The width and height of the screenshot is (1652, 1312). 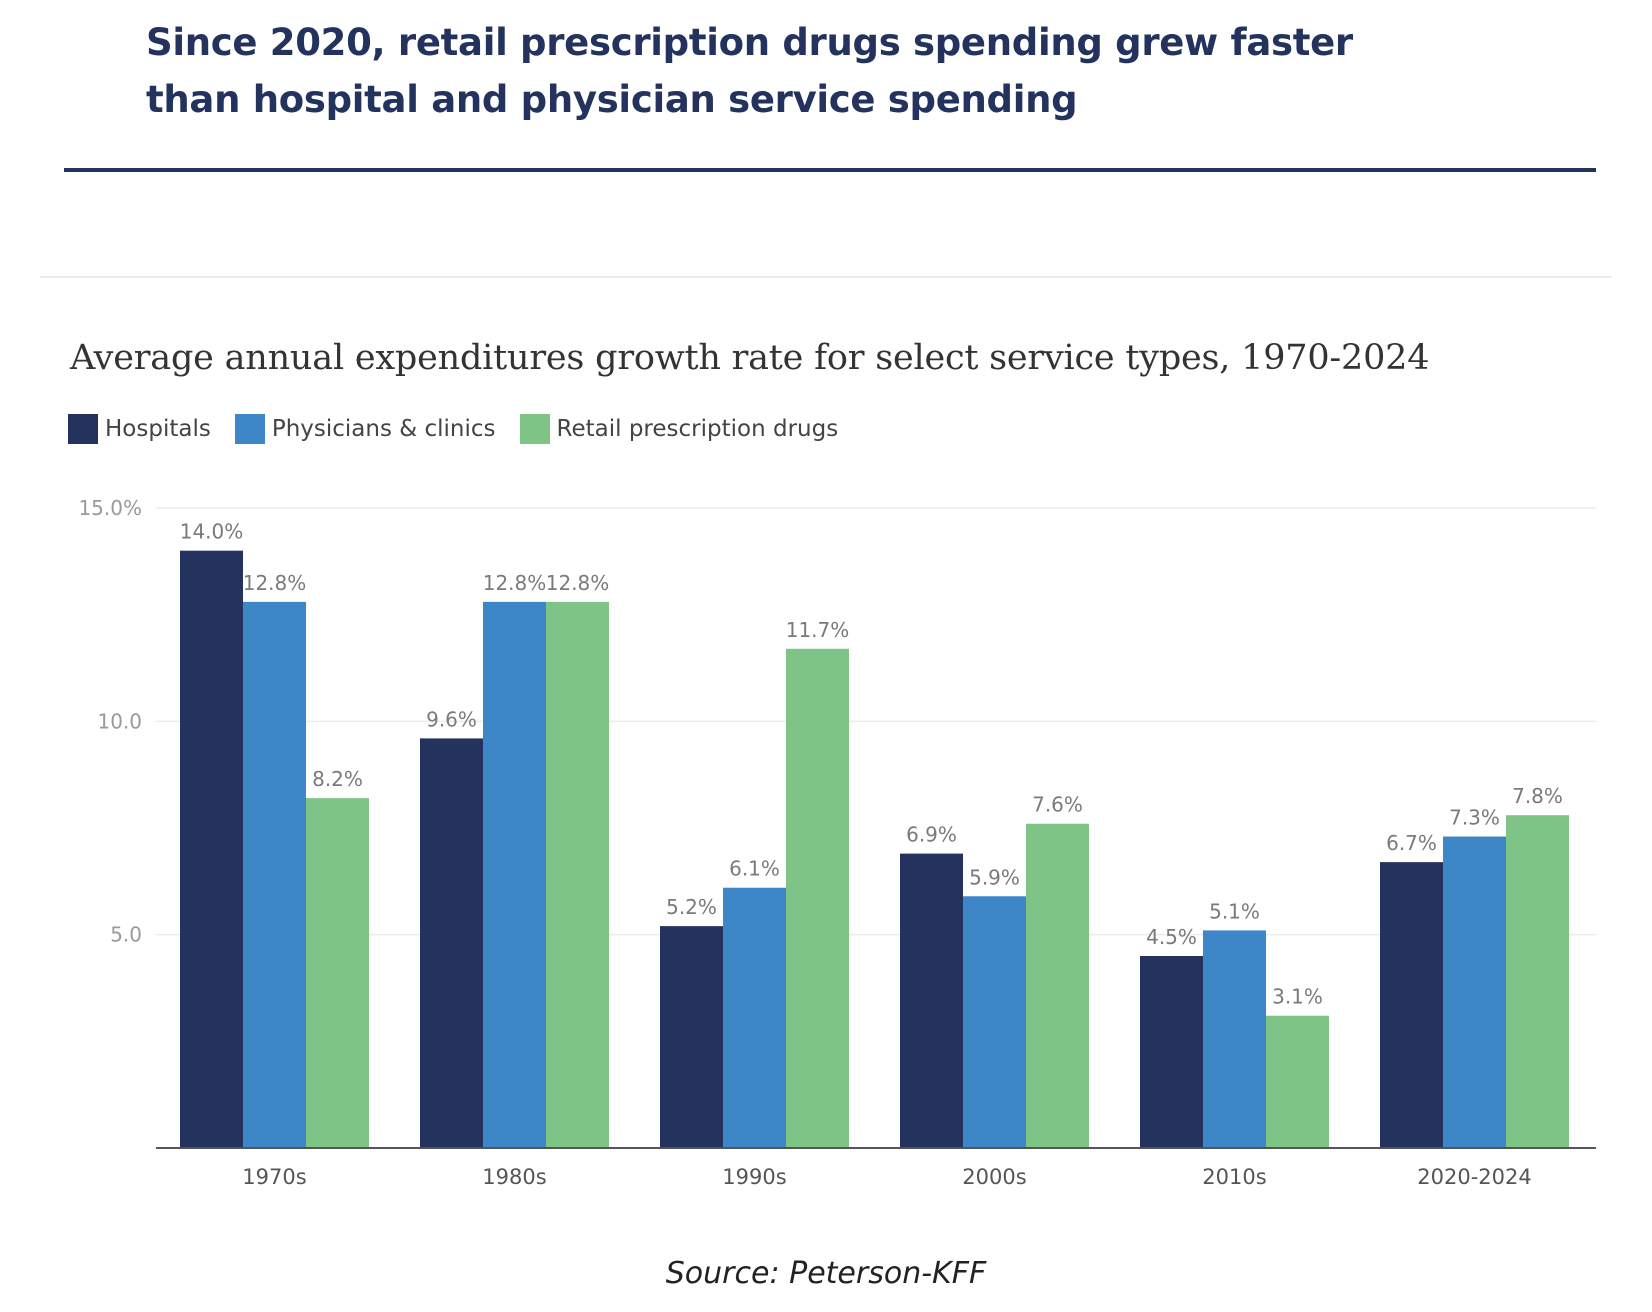 I want to click on data-label: 6.1%, so click(x=754, y=869).